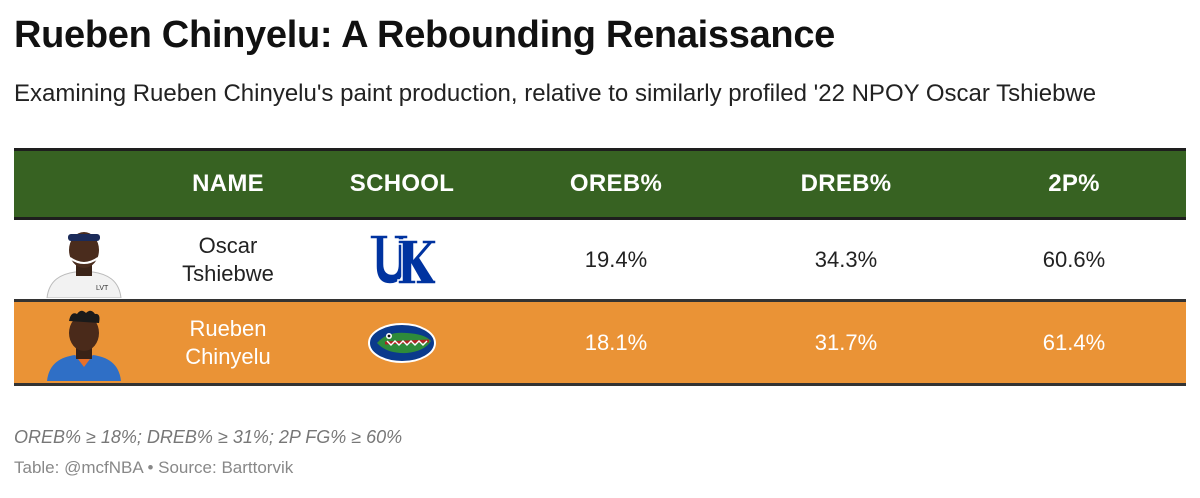  Describe the element at coordinates (616, 183) in the screenshot. I see `header-oreb: OREB%` at that location.